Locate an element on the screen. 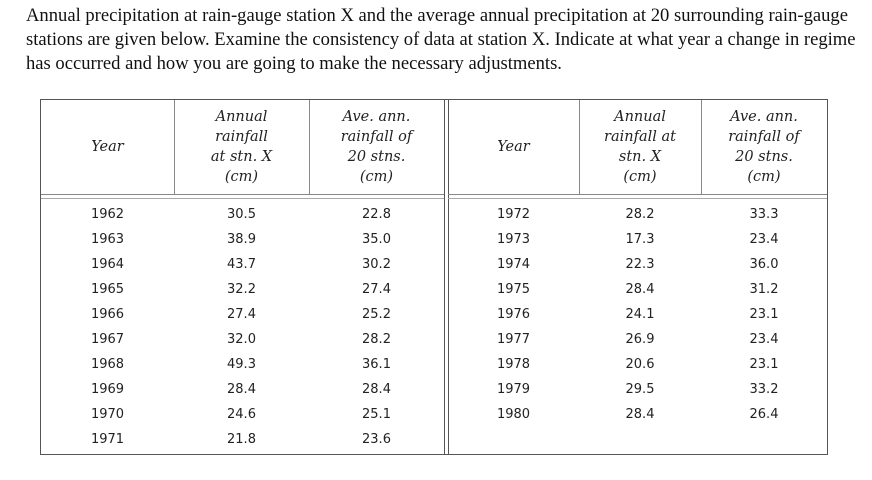 The width and height of the screenshot is (872, 480). cell-rainfall-stn-x: 49.3 is located at coordinates (241, 364).